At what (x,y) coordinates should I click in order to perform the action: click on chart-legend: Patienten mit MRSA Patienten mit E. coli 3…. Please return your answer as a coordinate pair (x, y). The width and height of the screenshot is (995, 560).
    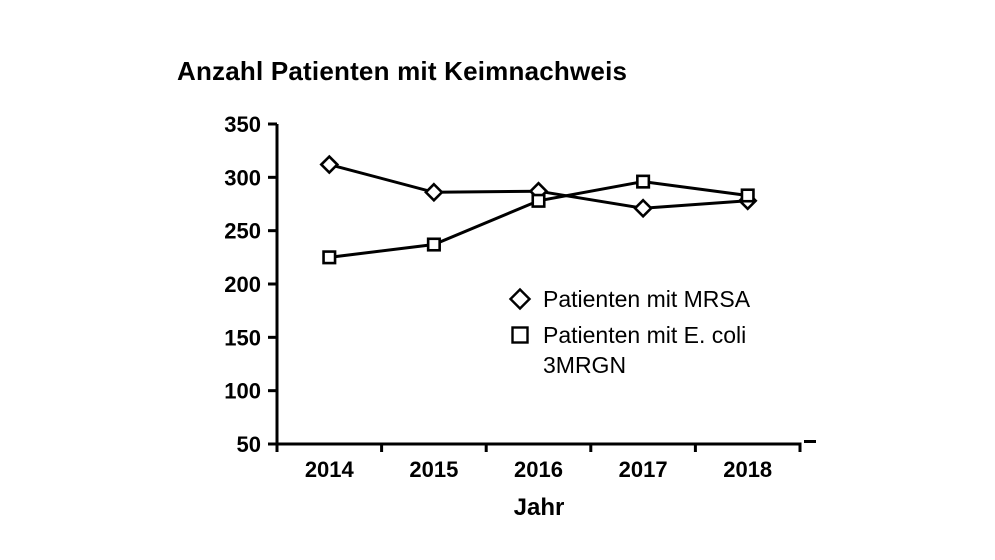
    Looking at the image, I should click on (627, 335).